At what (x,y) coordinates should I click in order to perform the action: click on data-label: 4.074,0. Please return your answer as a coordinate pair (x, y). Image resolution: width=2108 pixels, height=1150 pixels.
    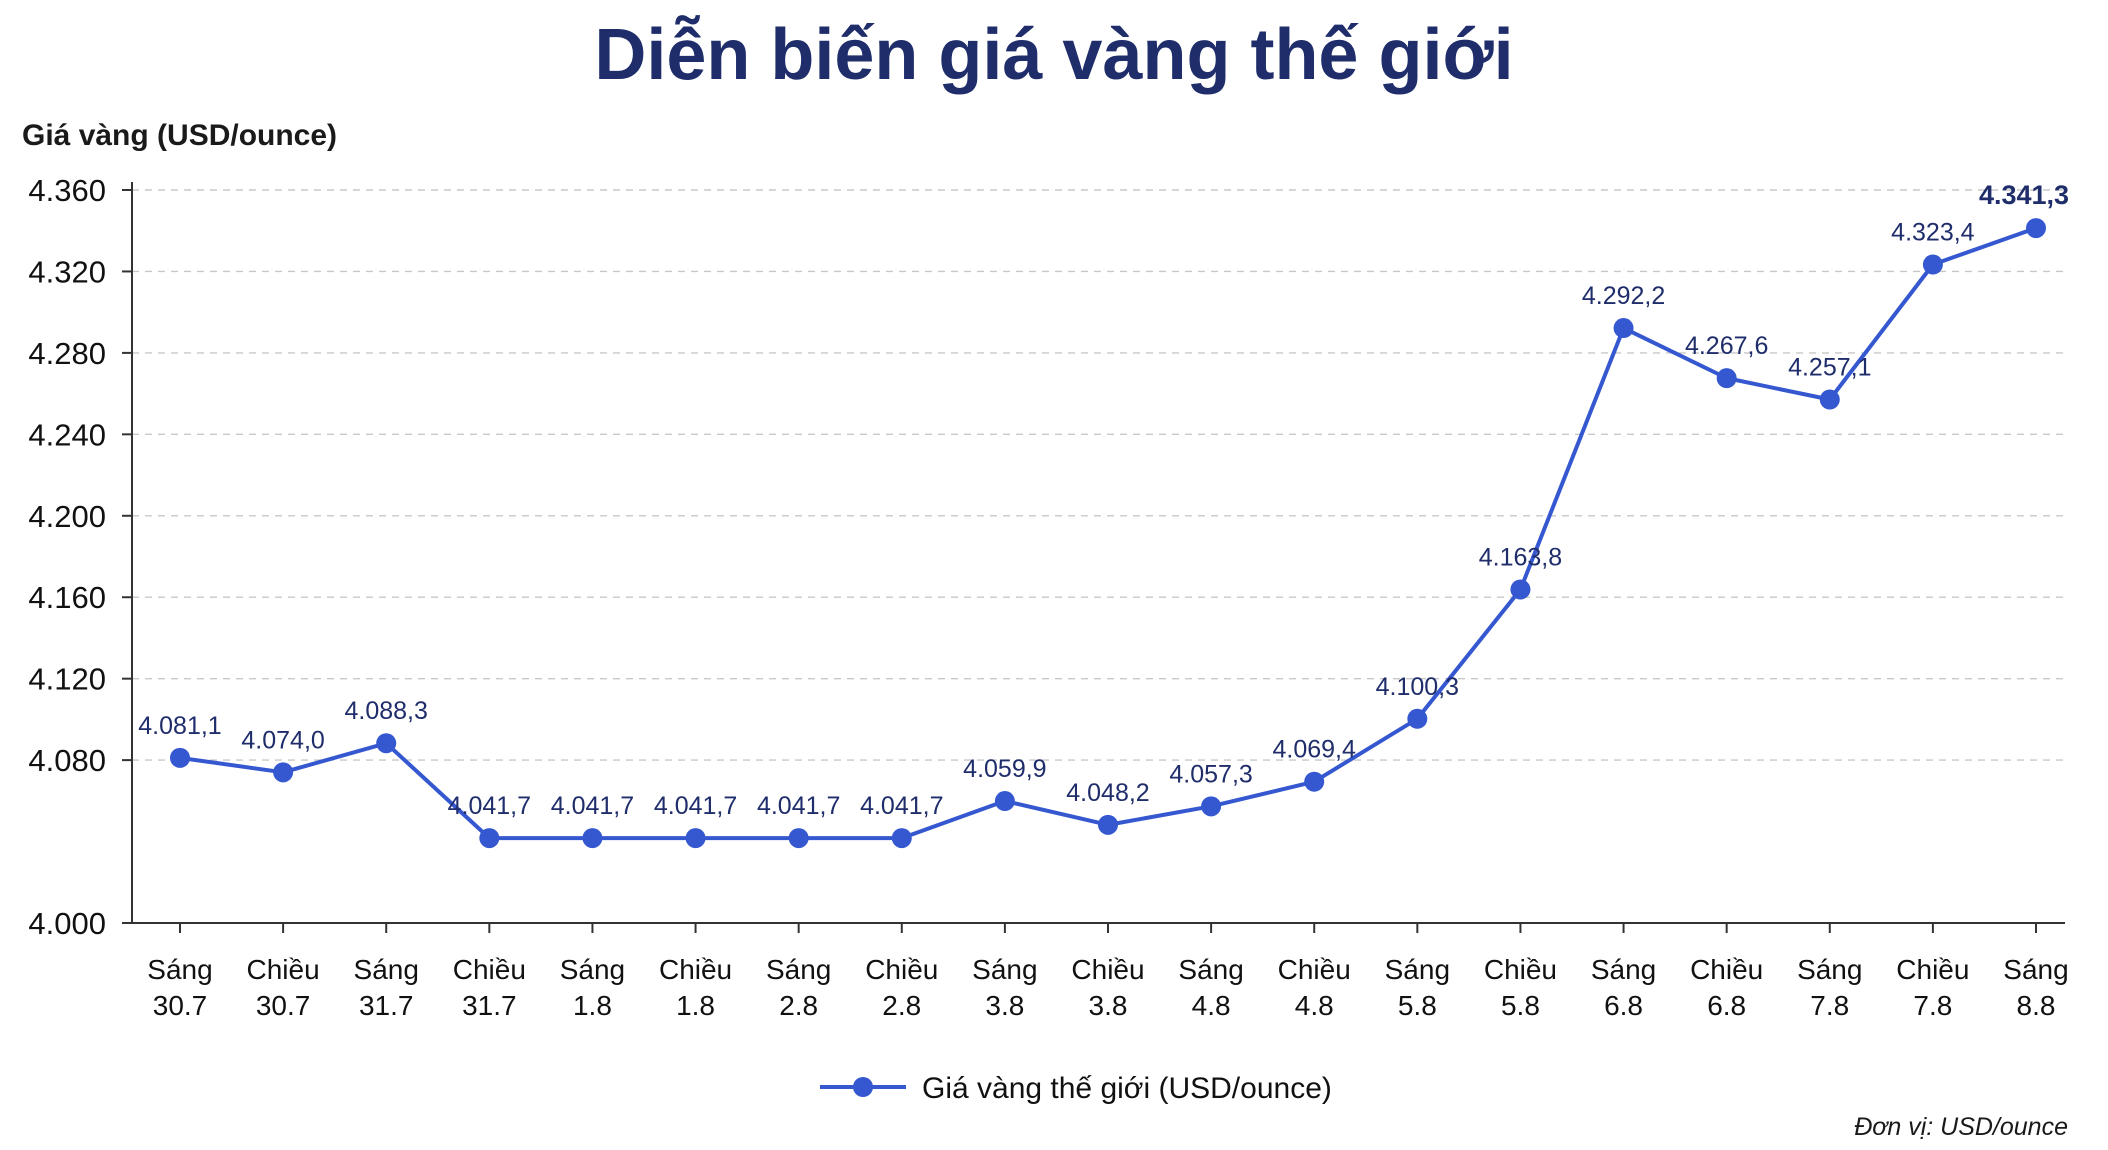
    Looking at the image, I should click on (282, 740).